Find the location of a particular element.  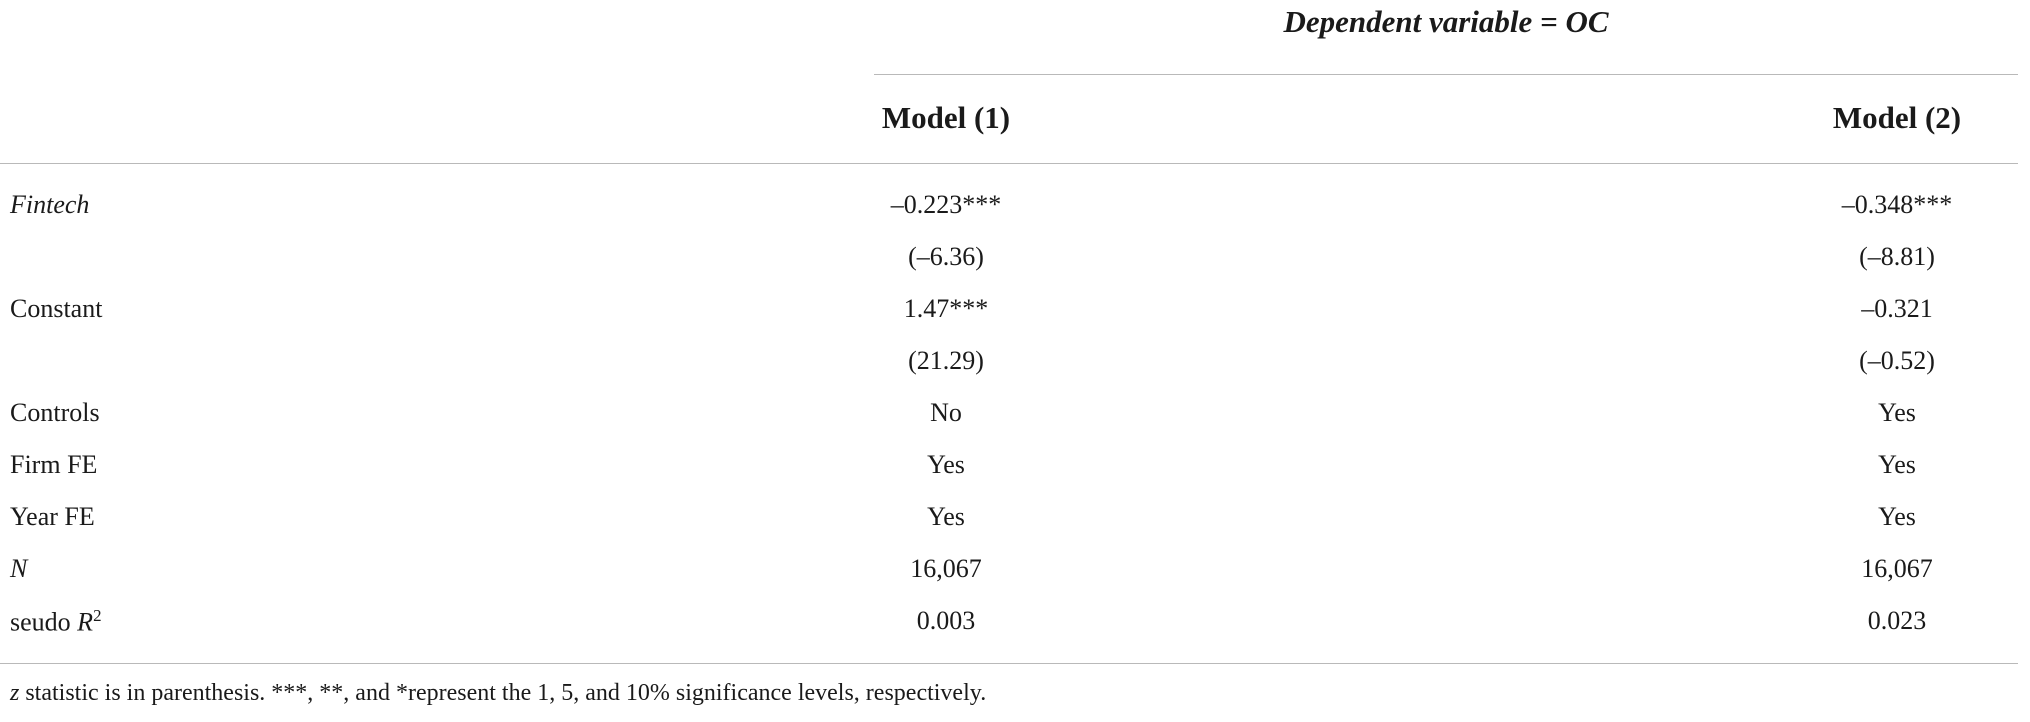

table-cell: –0.348*** is located at coordinates (1897, 204).